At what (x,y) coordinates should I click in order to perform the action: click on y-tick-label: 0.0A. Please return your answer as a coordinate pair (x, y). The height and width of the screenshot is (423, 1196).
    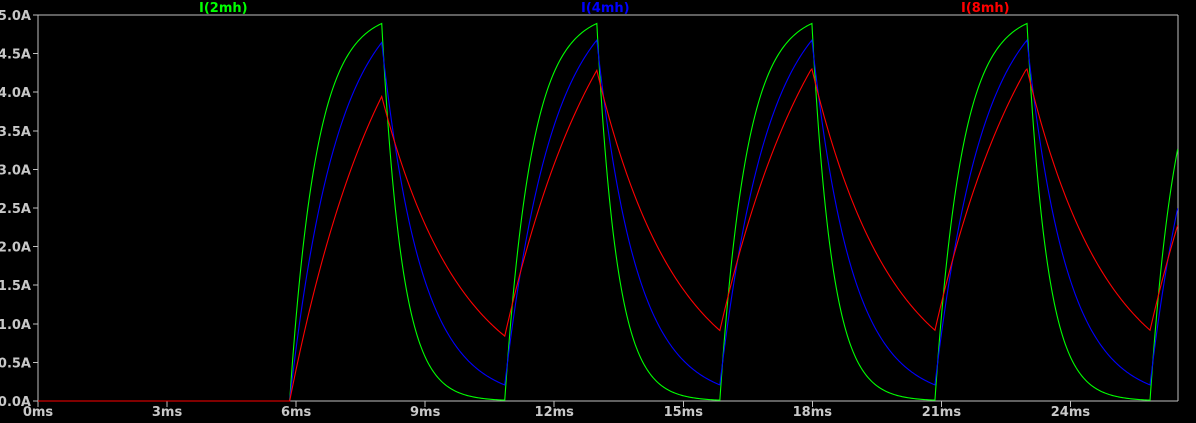
    Looking at the image, I should click on (15, 402).